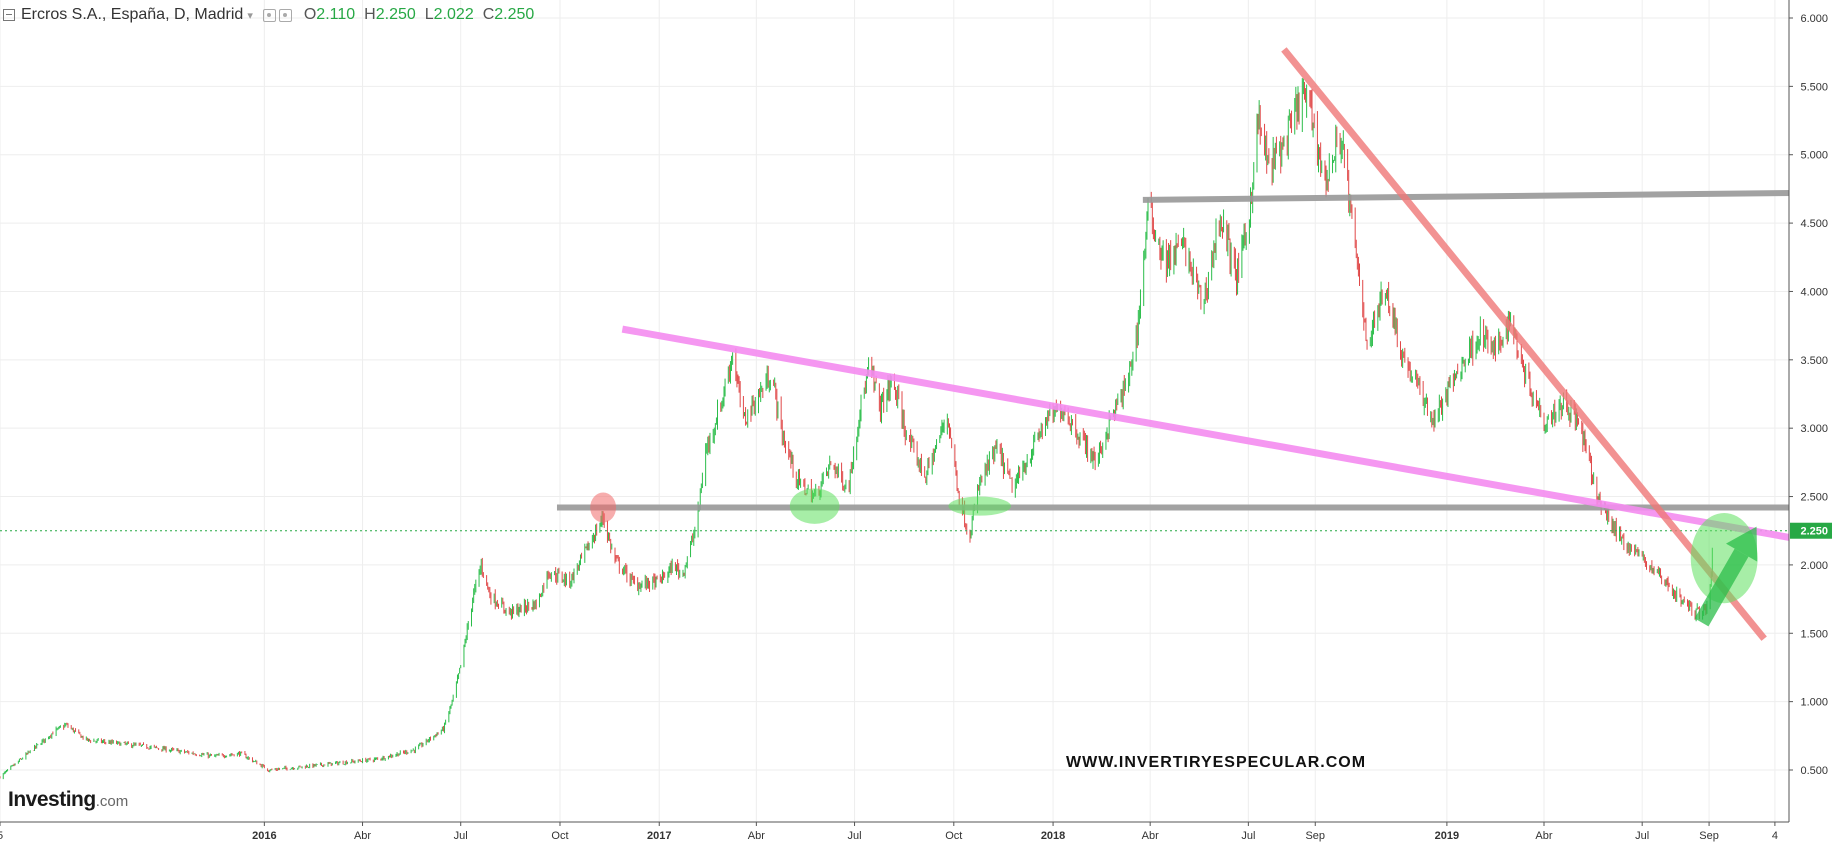 The width and height of the screenshot is (1833, 850). Describe the element at coordinates (336, 14) in the screenshot. I see `open-value: 2.110` at that location.